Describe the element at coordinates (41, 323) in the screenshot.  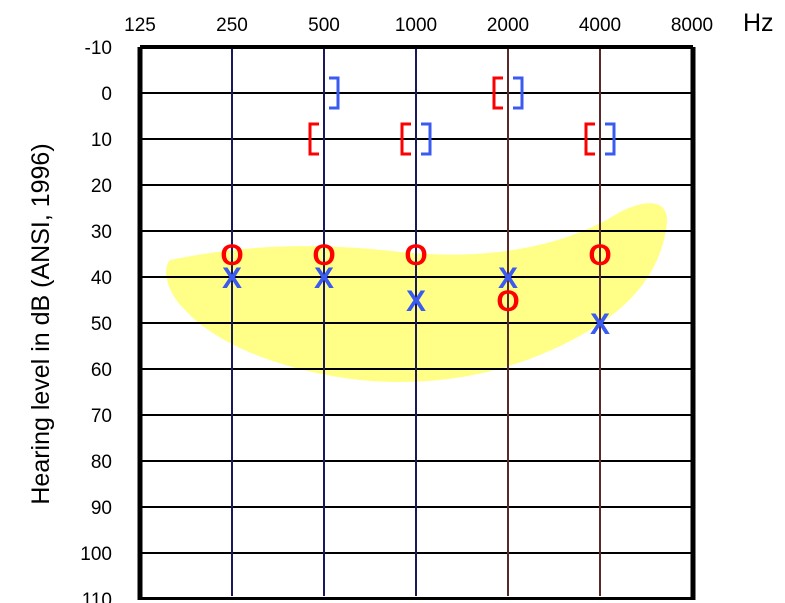
I see `y-axis-title: Hearing level in dB (ANSI, 1996)` at that location.